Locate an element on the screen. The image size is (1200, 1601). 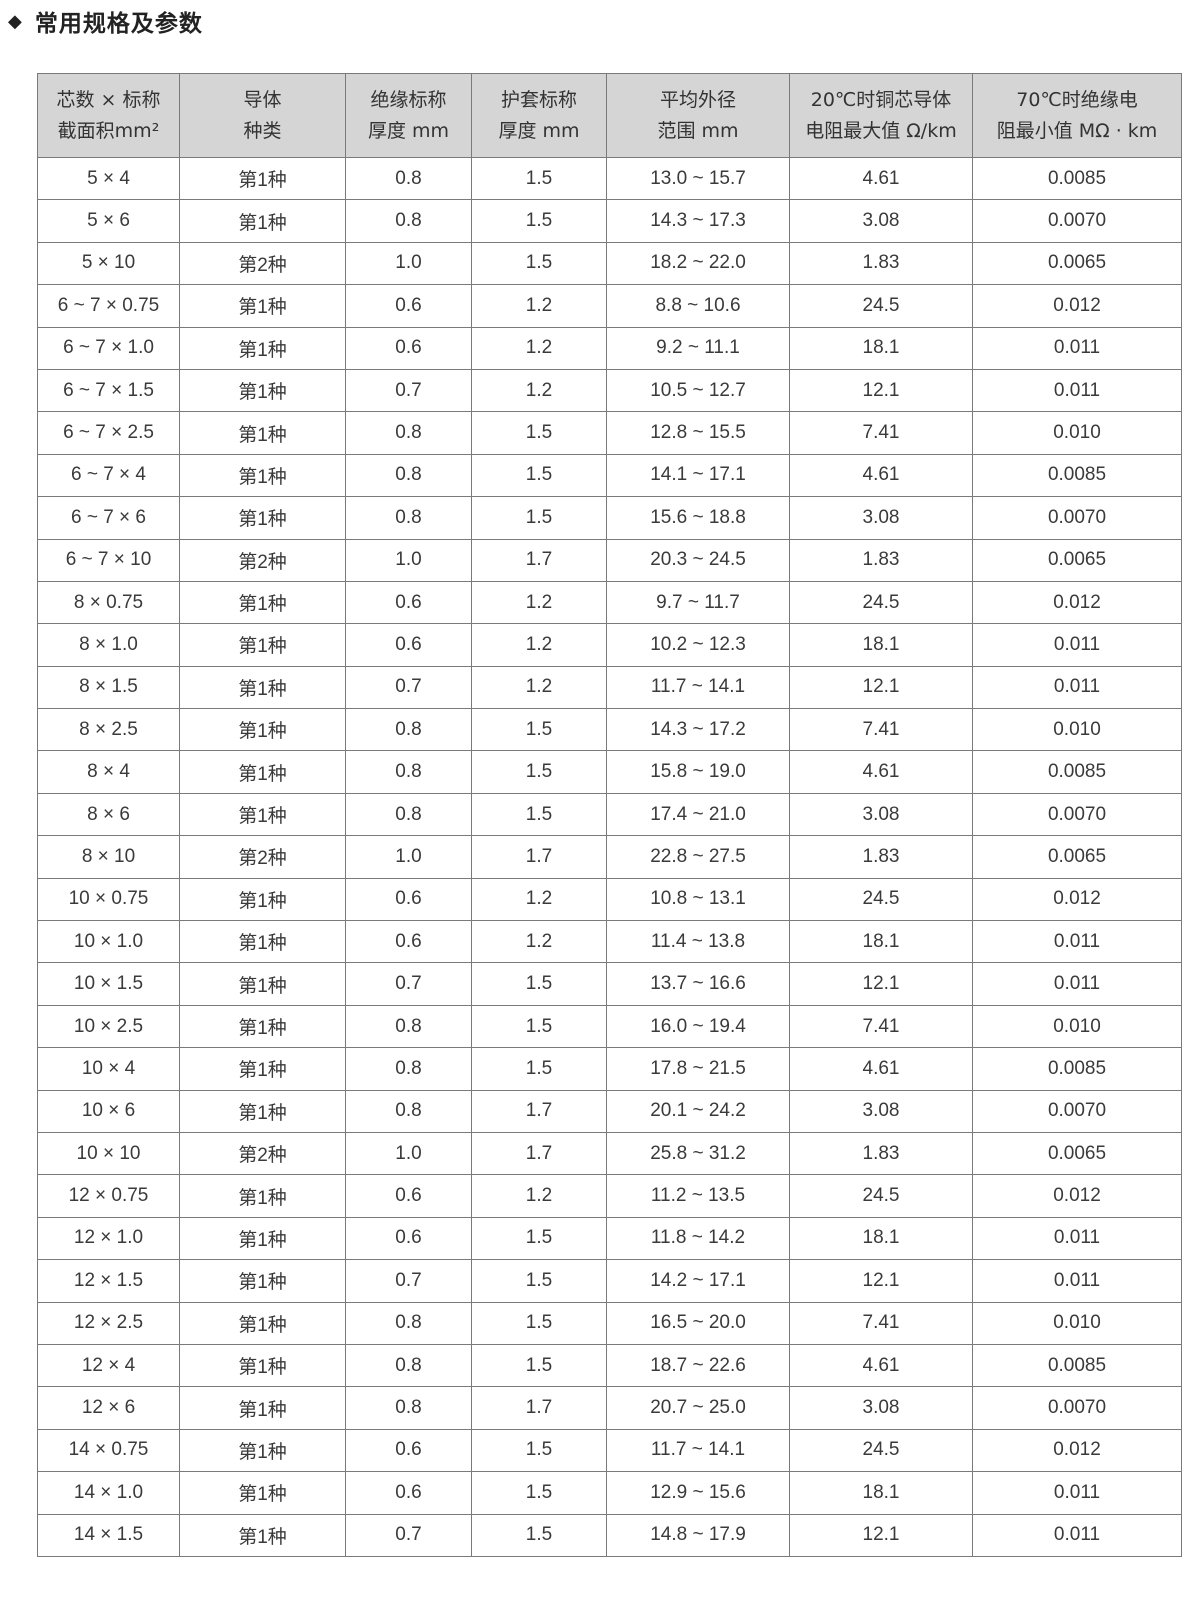
cell-insulation-thickness: 1.0 is located at coordinates (408, 560).